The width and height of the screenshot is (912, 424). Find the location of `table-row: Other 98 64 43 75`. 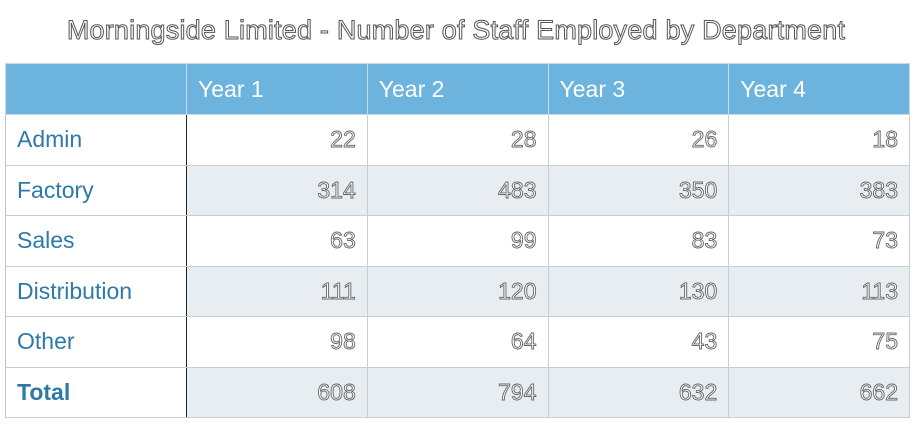

table-row: Other 98 64 43 75 is located at coordinates (457, 342).